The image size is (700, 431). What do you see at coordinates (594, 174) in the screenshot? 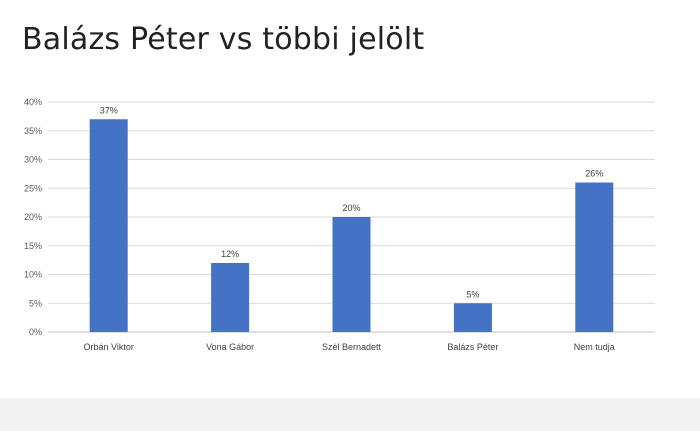
I see `data-label: 26%` at bounding box center [594, 174].